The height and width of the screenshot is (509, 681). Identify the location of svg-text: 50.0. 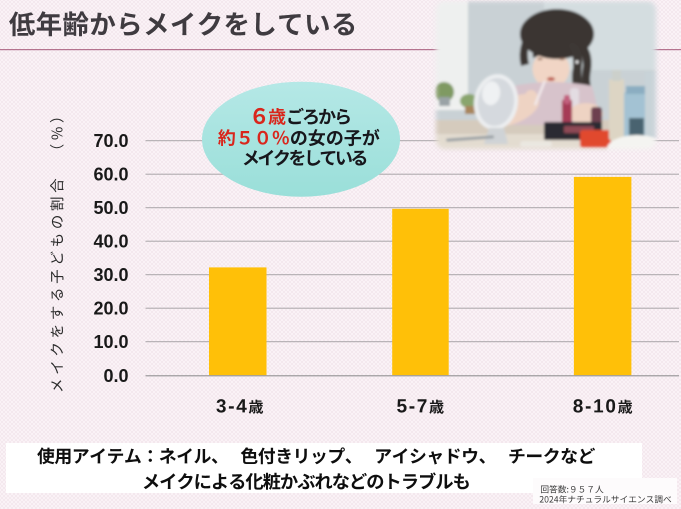
(110, 208).